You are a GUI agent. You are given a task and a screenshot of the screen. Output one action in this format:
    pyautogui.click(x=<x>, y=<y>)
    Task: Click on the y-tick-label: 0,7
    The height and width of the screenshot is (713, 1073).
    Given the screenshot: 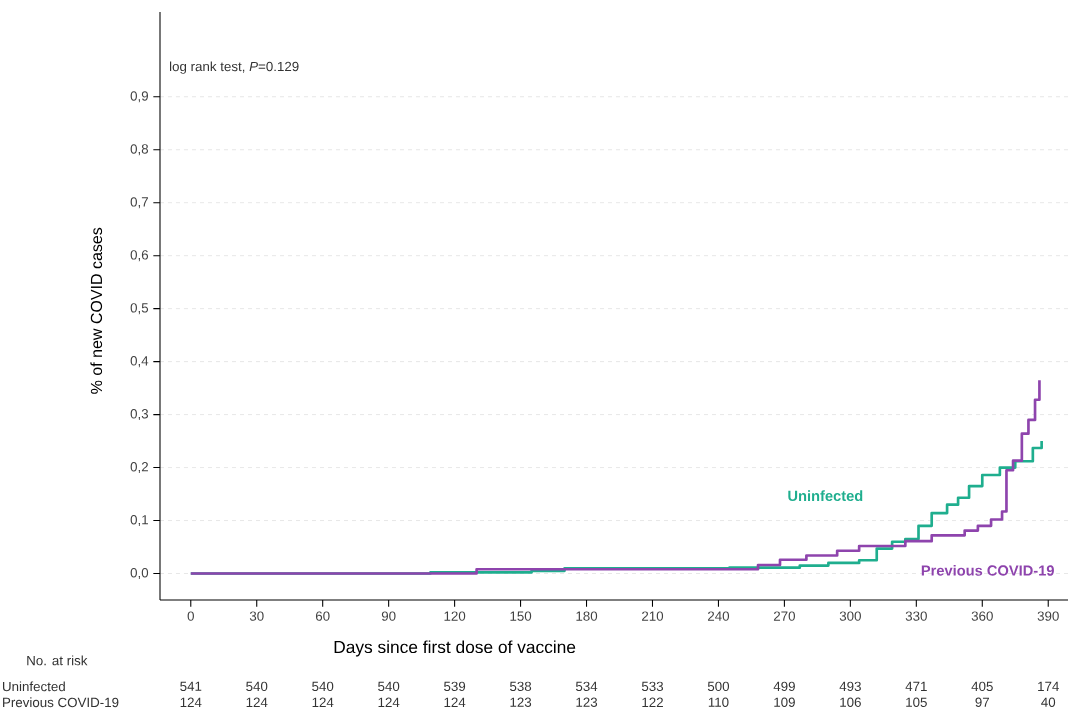 What is the action you would take?
    pyautogui.click(x=139, y=203)
    